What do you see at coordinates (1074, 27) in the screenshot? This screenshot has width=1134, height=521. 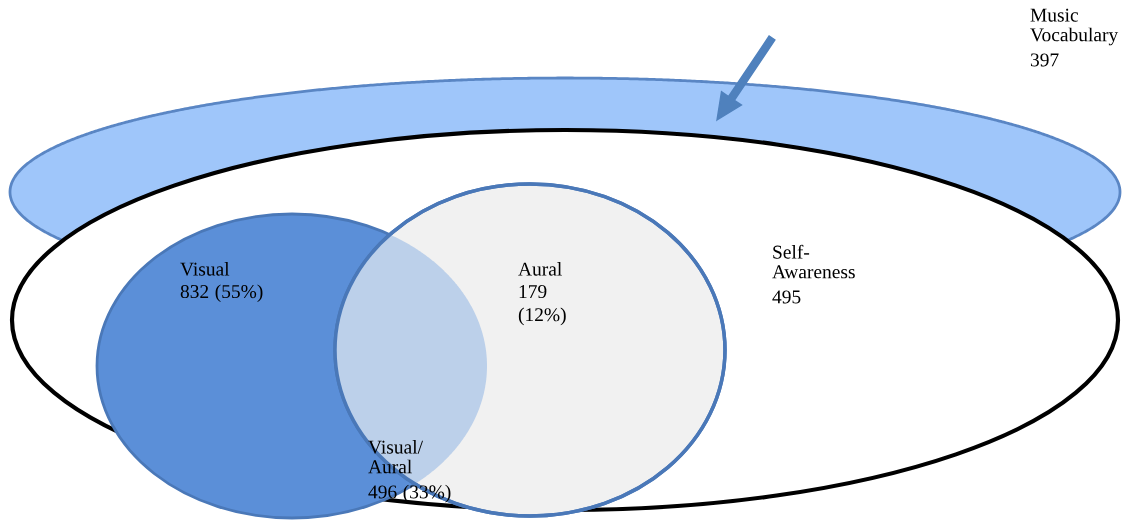 I see `category-label: Music Vocabulary` at bounding box center [1074, 27].